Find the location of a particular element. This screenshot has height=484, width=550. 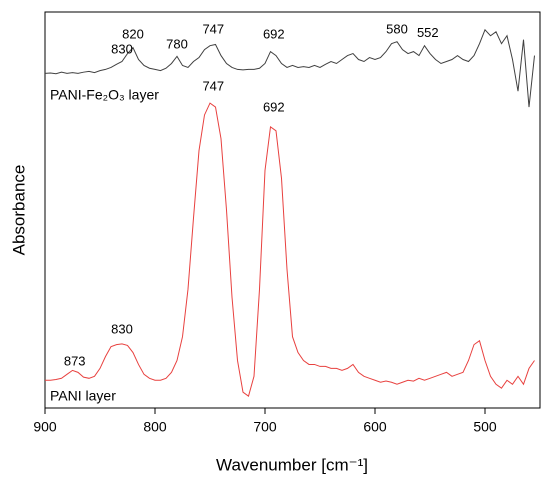

x-axis-label: Wavenumber [cm⁻¹] is located at coordinates (292, 464).